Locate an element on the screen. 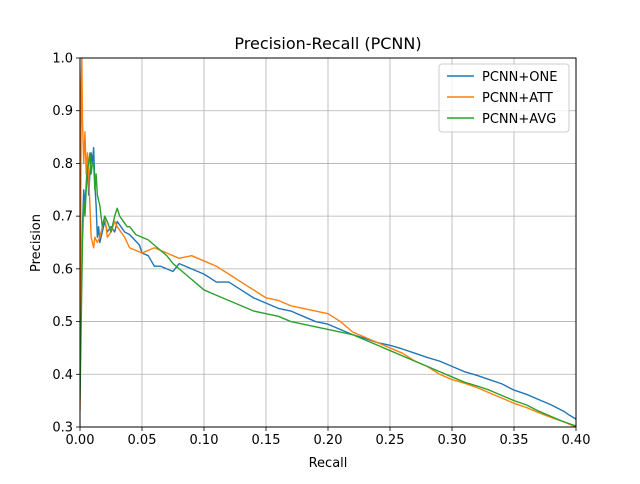 The width and height of the screenshot is (640, 484). x-tick-label: 0.35 is located at coordinates (514, 440).